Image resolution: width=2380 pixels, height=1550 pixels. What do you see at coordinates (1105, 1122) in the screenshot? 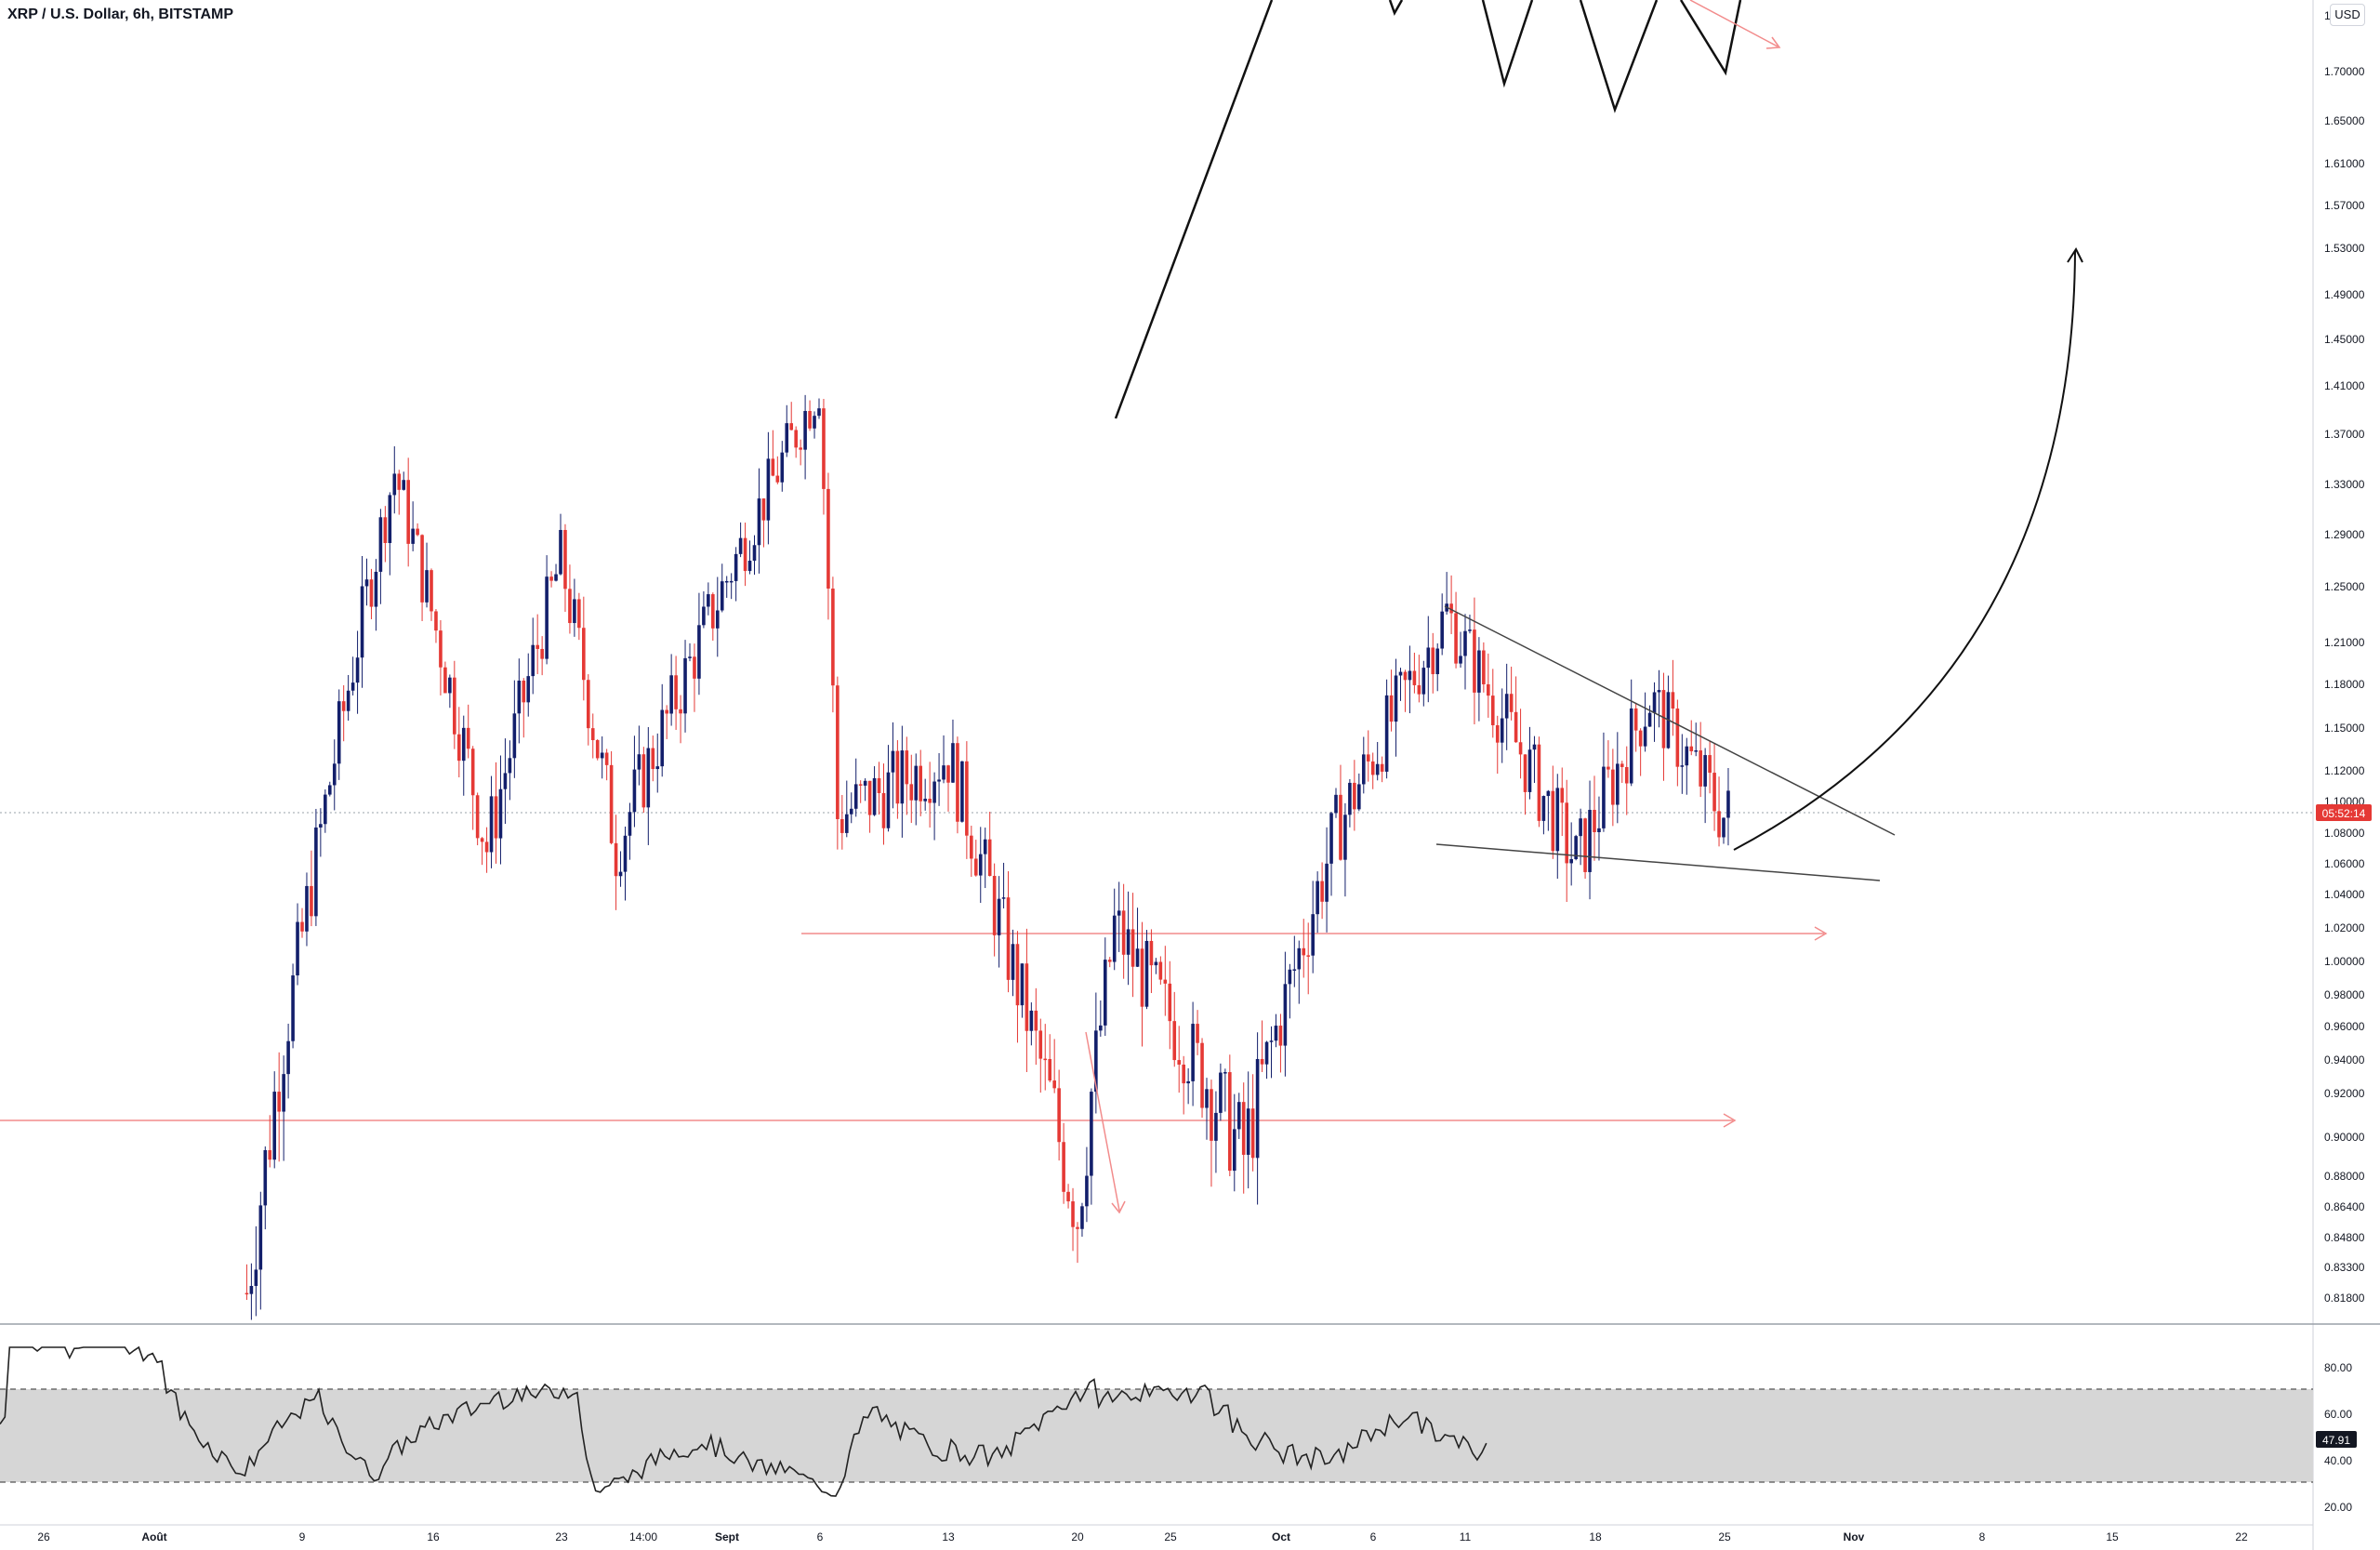
I see `drop-arrow-drawing` at bounding box center [1105, 1122].